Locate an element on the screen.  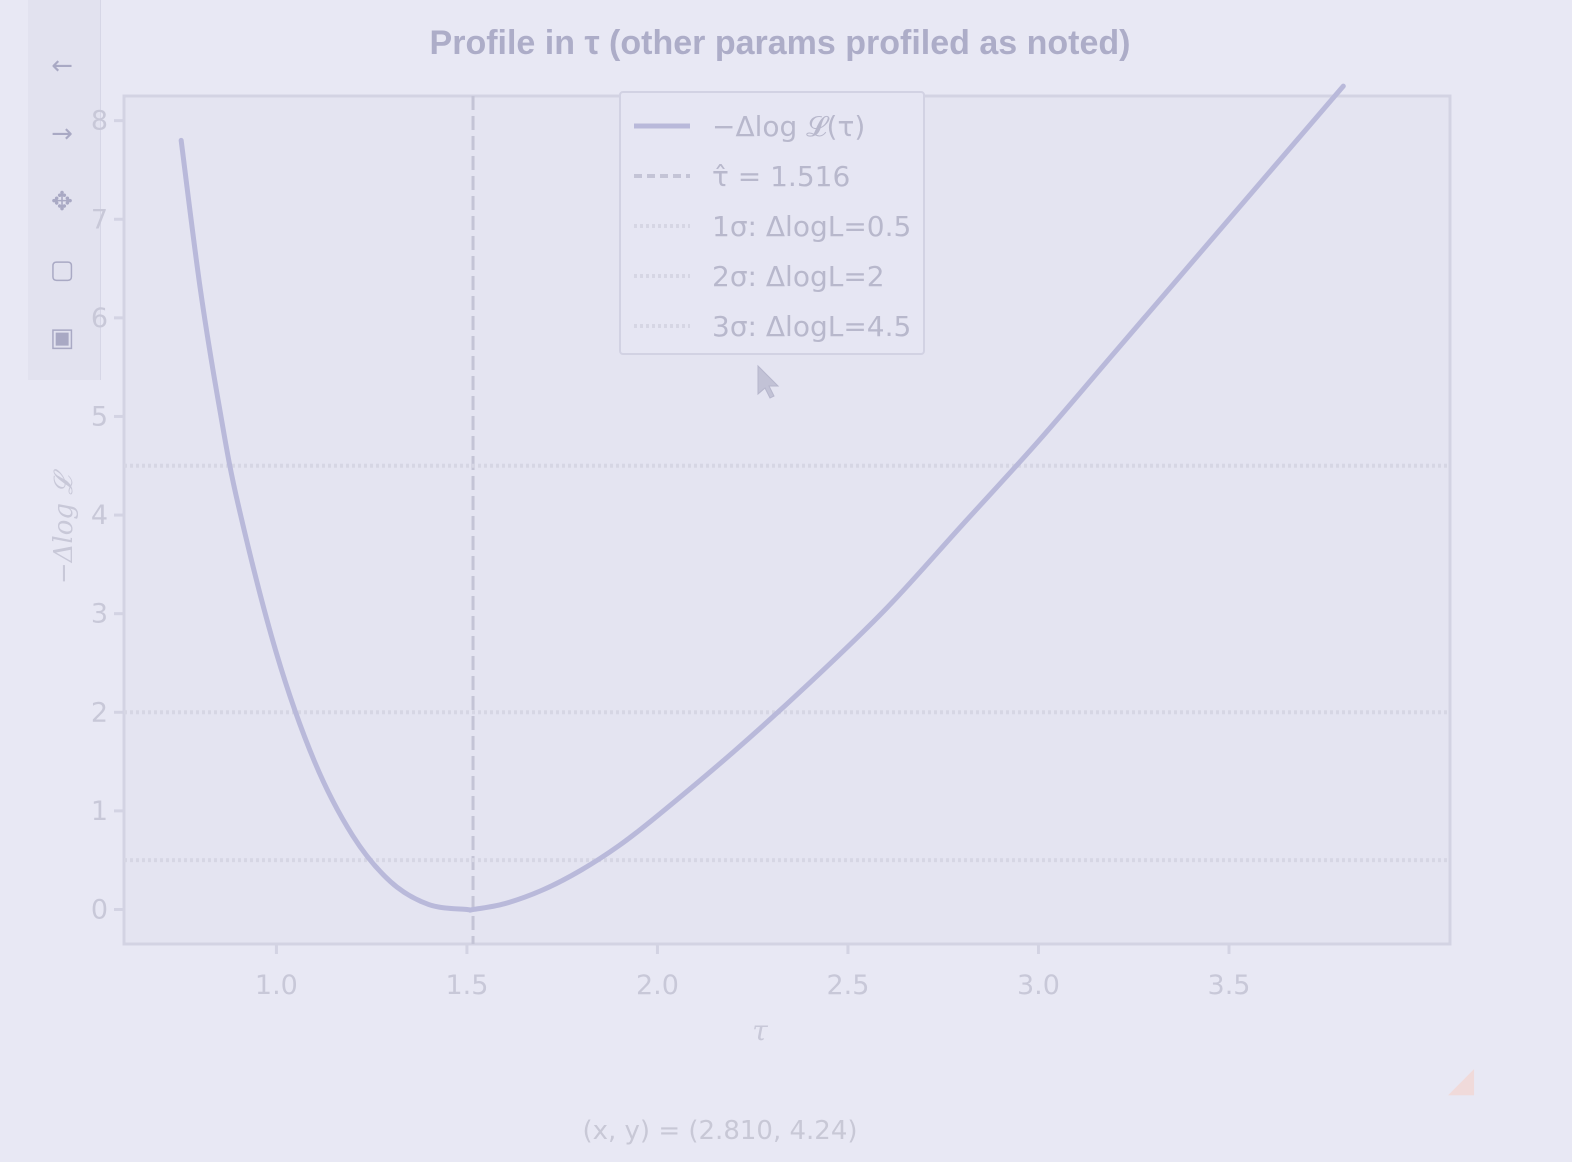
y-tick-label: 6 is located at coordinates (99, 318).